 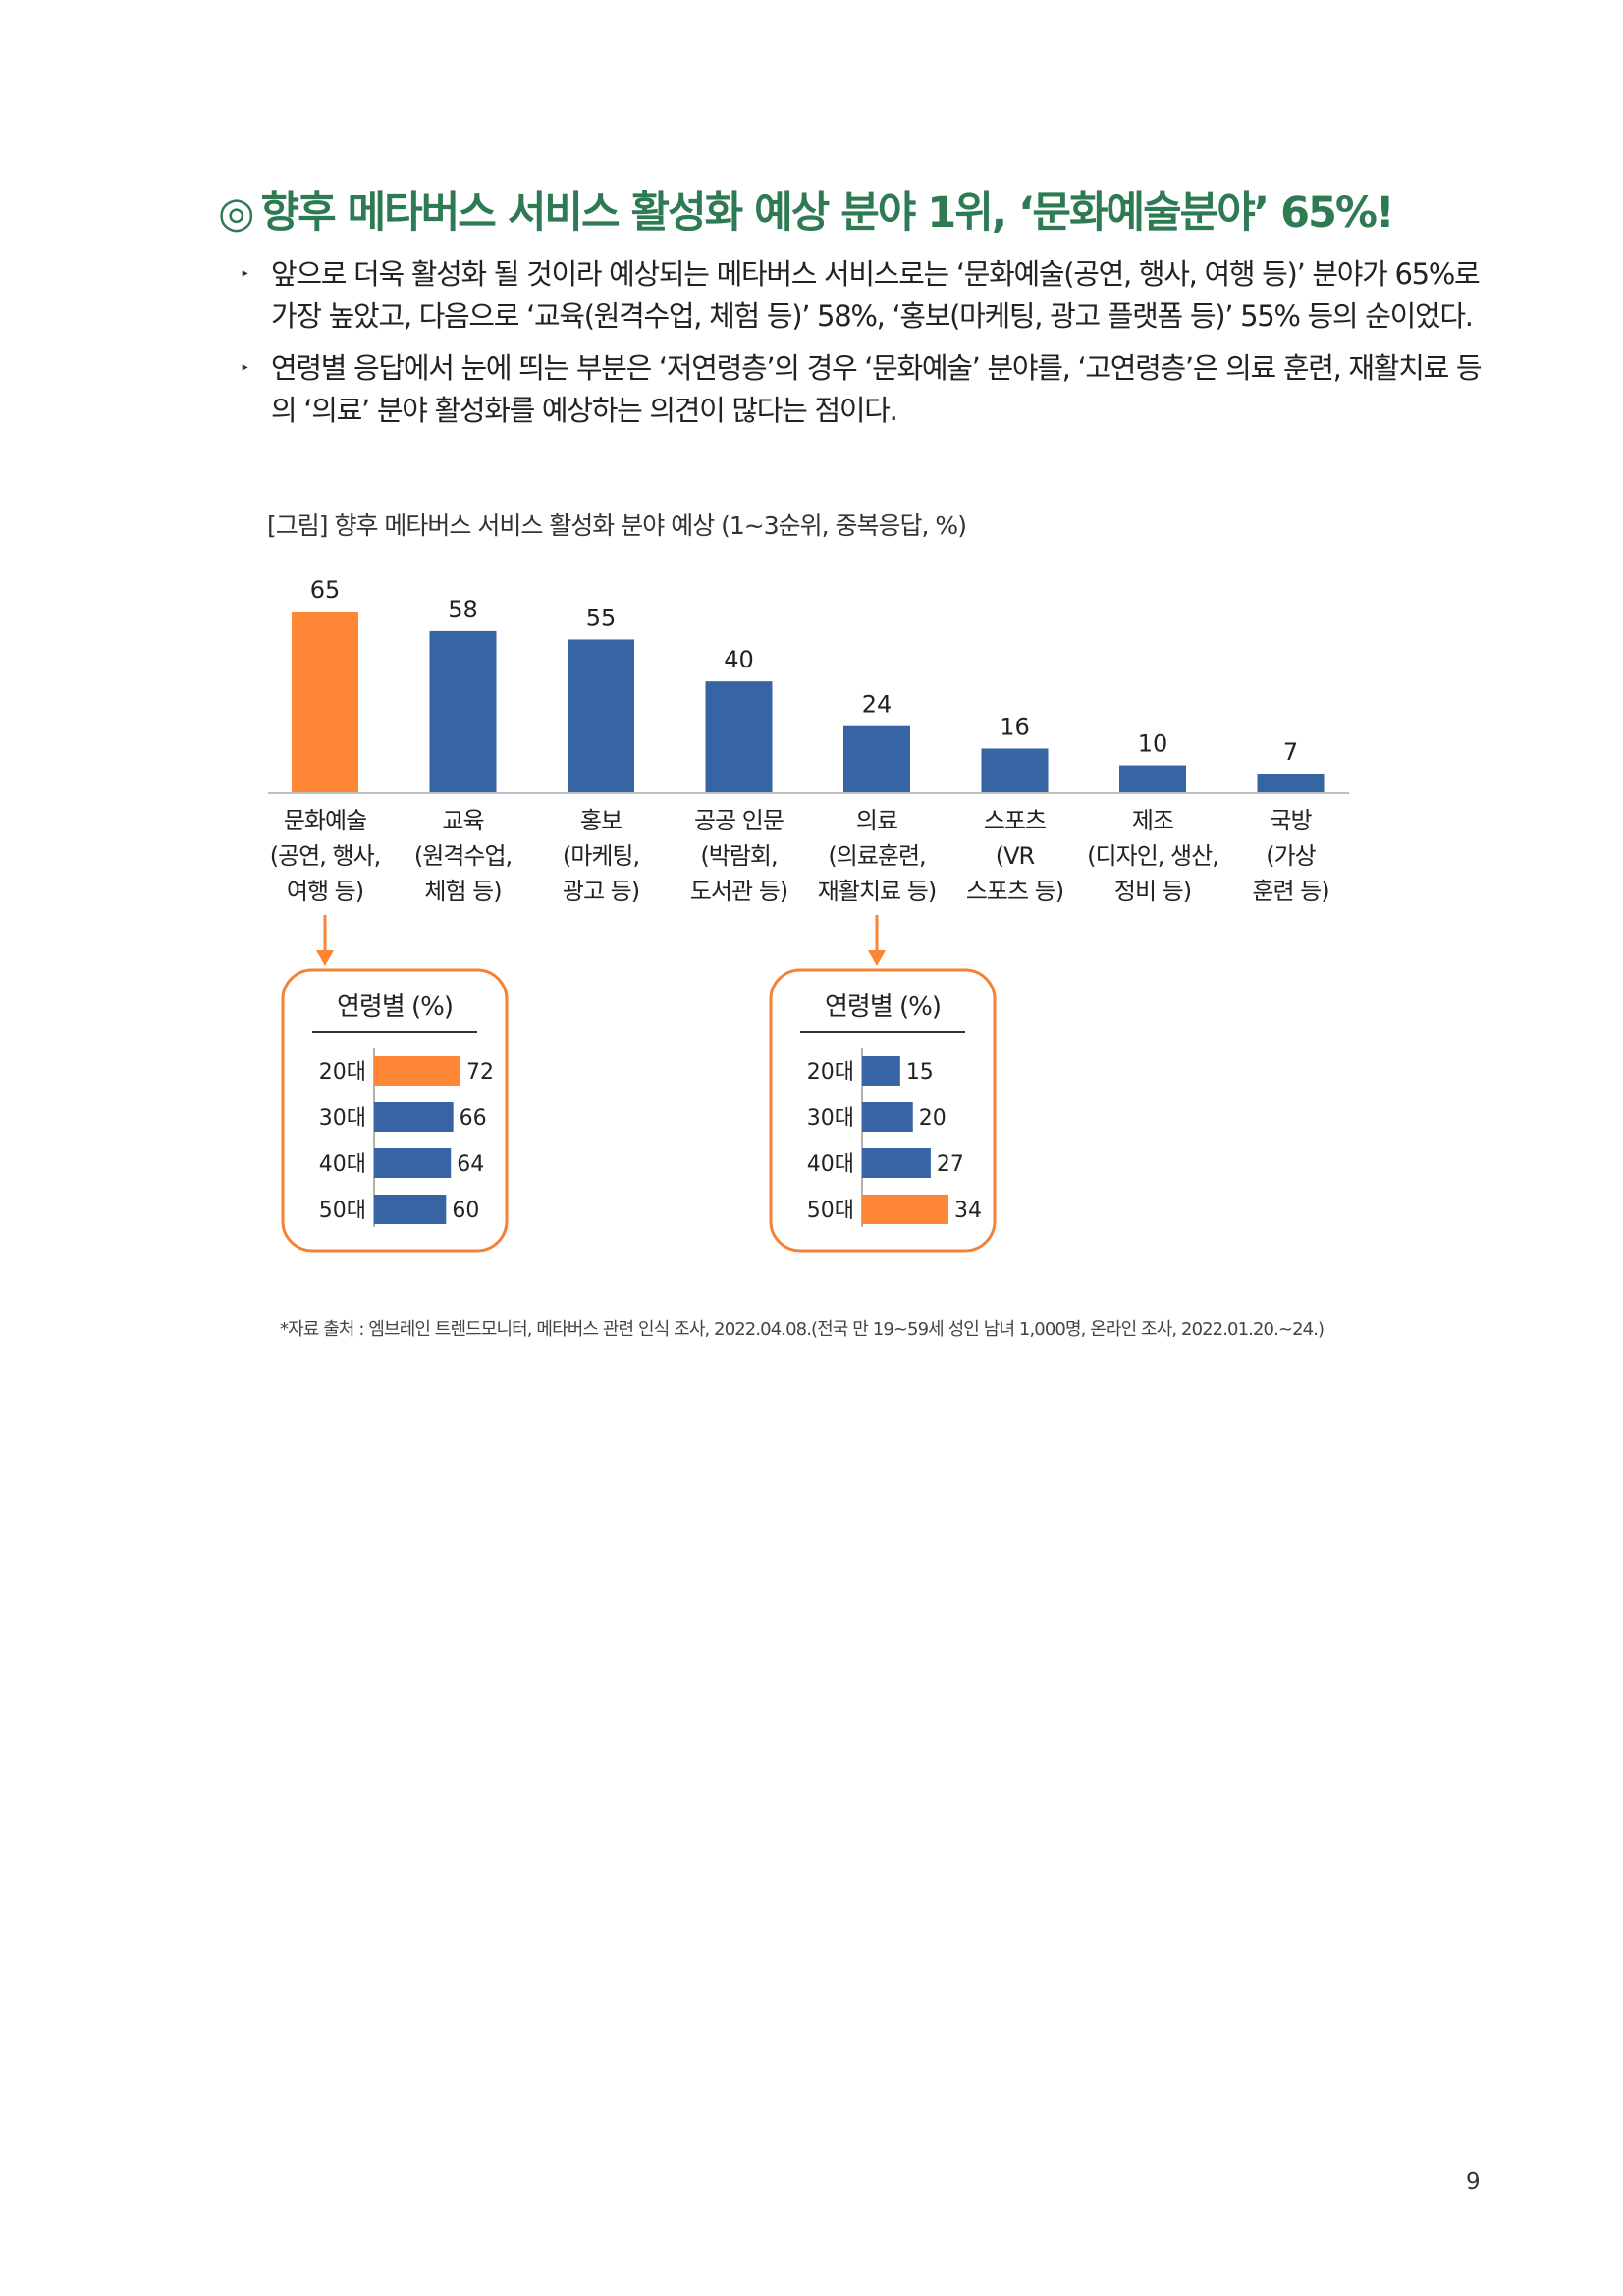 I want to click on section-heading: ◎ 향후 메타버스 서비스 활성화 예상 분야 1위, ‘문화예술분야’ 65%!, so click(x=856, y=210).